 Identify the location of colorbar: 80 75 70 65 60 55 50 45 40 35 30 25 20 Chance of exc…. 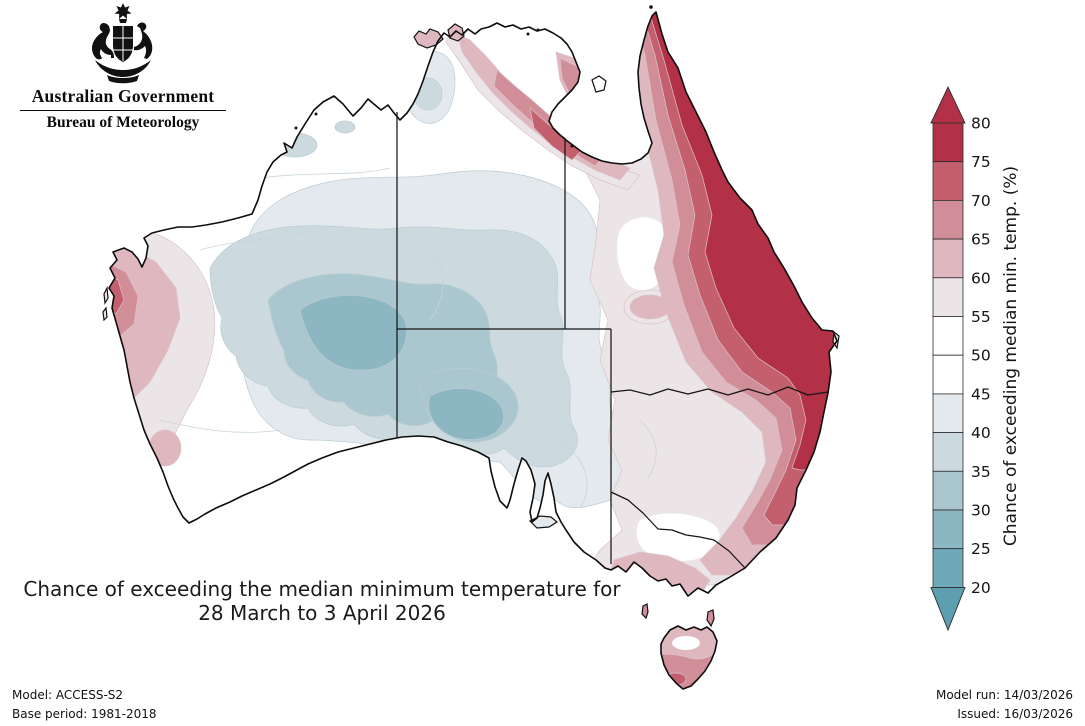
(975, 358).